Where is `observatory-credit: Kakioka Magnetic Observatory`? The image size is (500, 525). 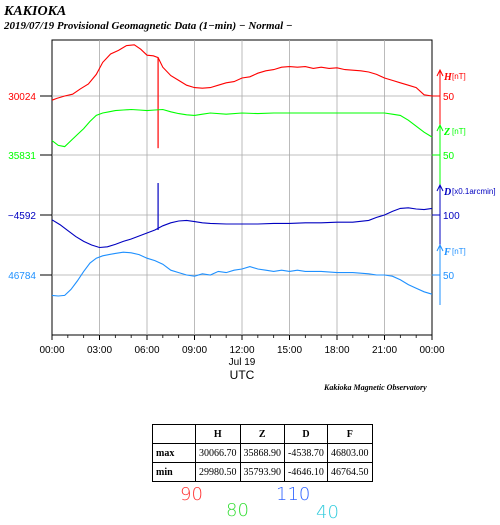 observatory-credit: Kakioka Magnetic Observatory is located at coordinates (375, 387).